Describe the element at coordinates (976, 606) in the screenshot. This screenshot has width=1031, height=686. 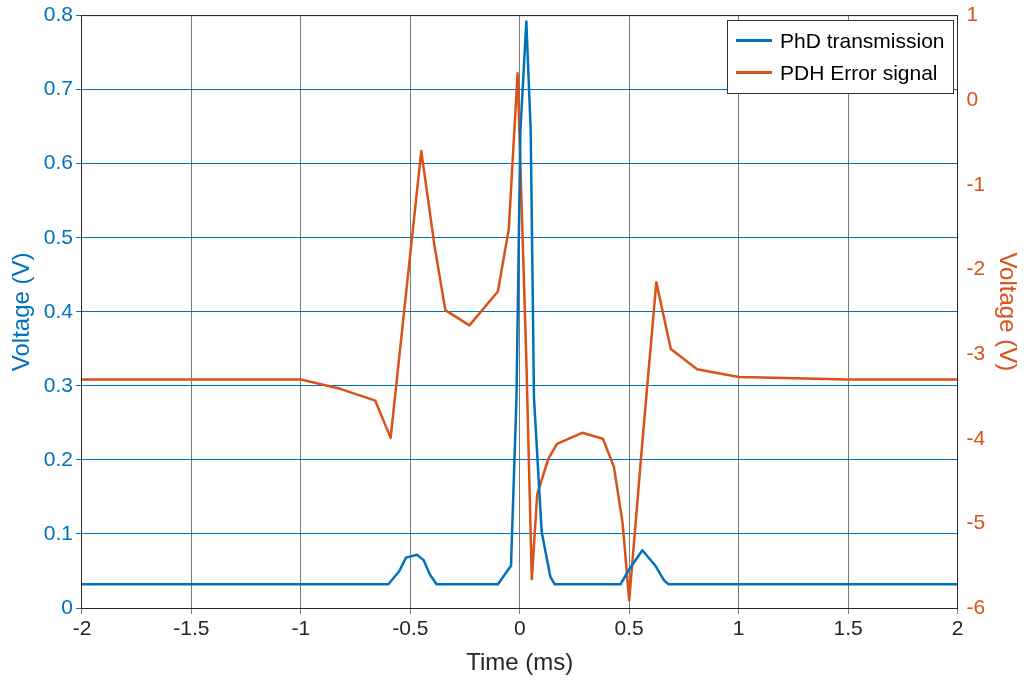
I see `y2-tick-label: -6` at that location.